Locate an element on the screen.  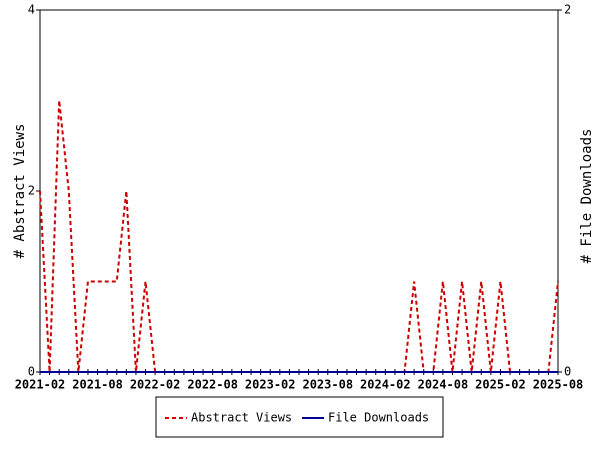
x-tick-label: 2023-02 is located at coordinates (270, 385).